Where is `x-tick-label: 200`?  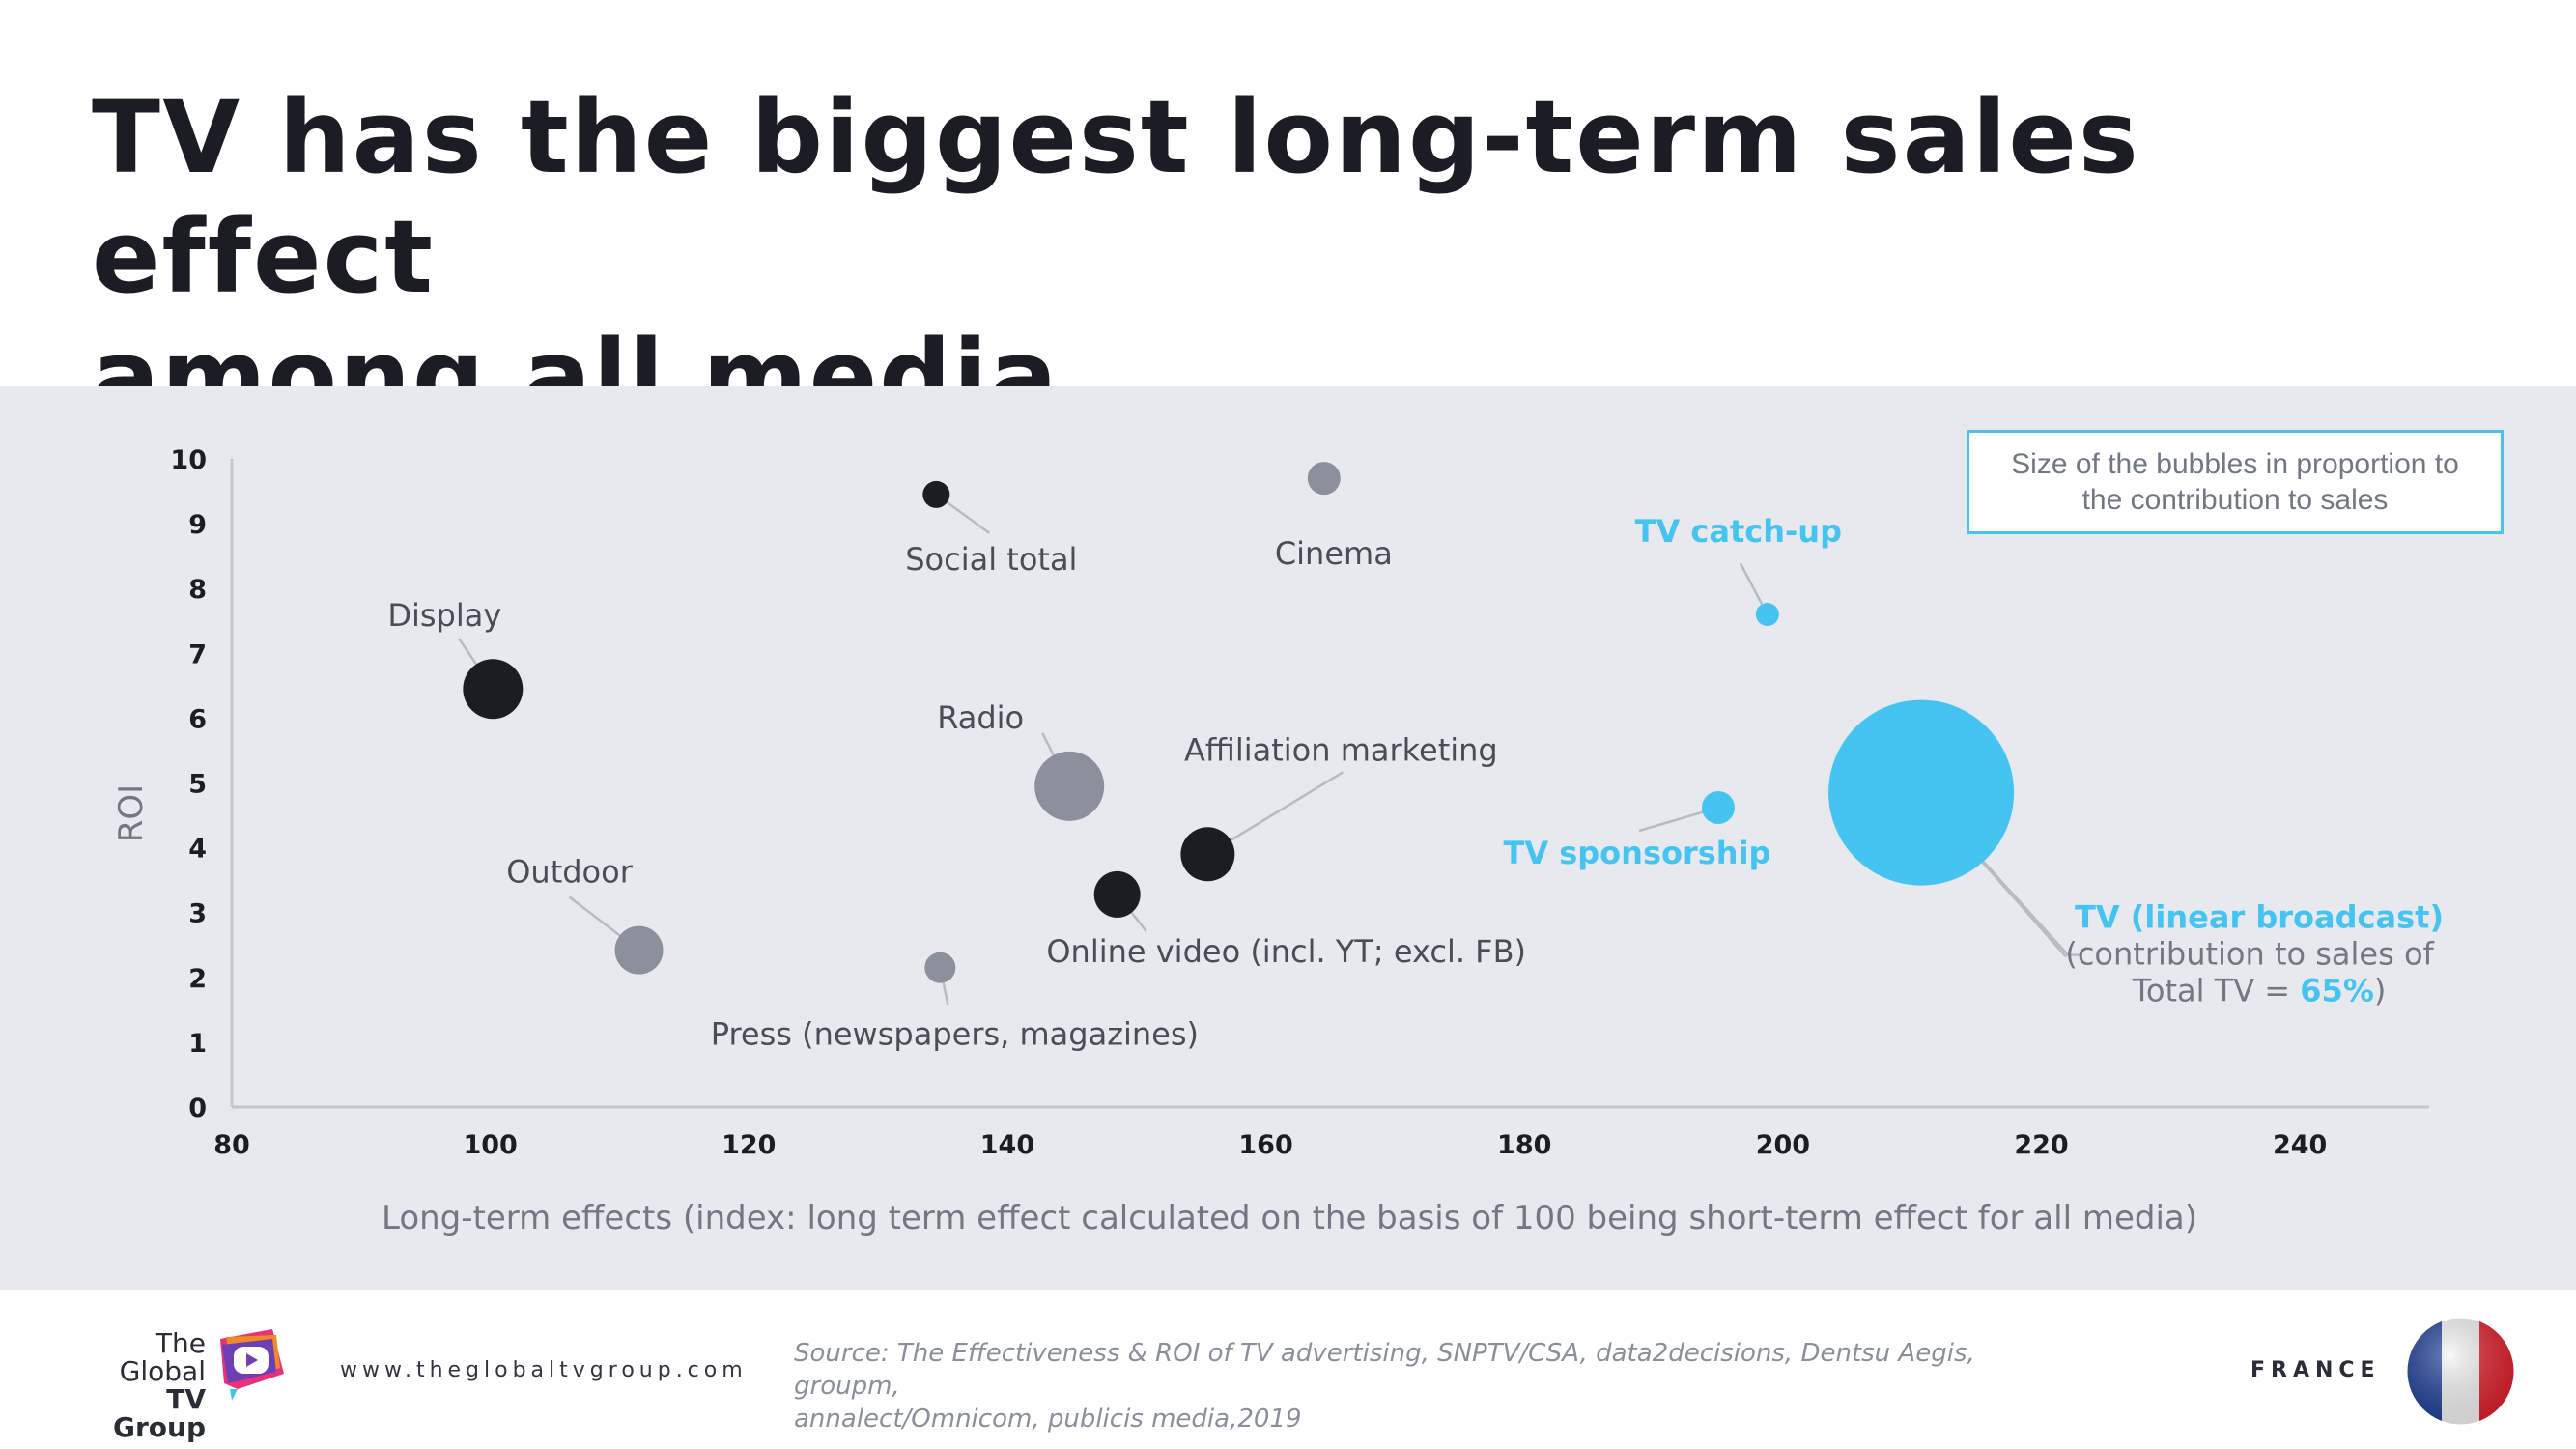
x-tick-label: 200 is located at coordinates (1783, 1145).